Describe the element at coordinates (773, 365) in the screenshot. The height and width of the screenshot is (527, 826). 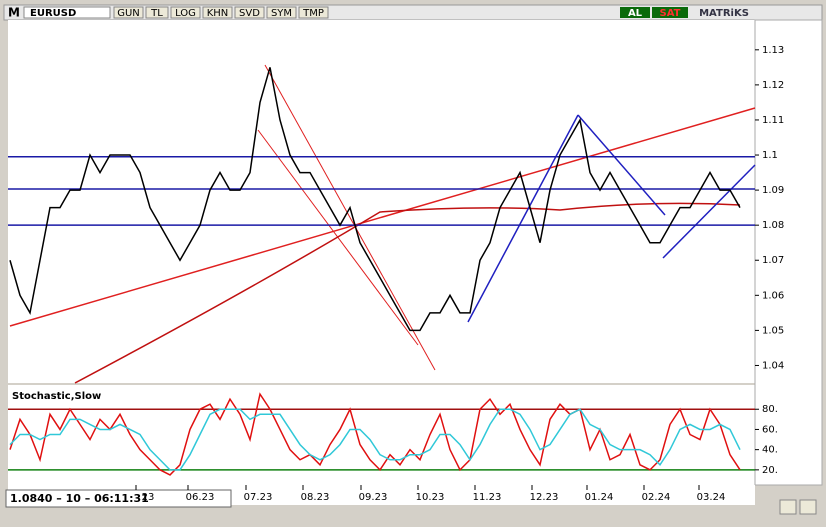
I see `y-tick-label: 1.04` at that location.